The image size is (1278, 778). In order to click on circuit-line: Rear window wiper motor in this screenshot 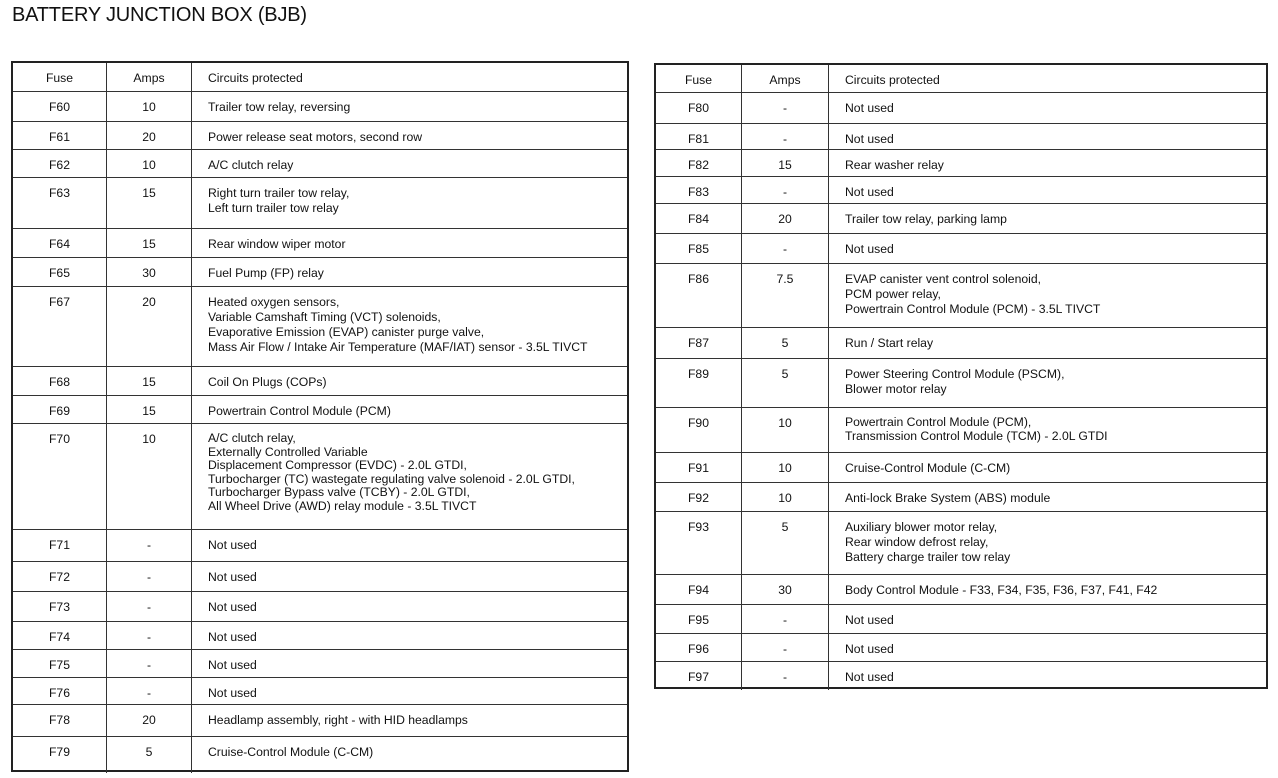, I will do `click(277, 244)`.